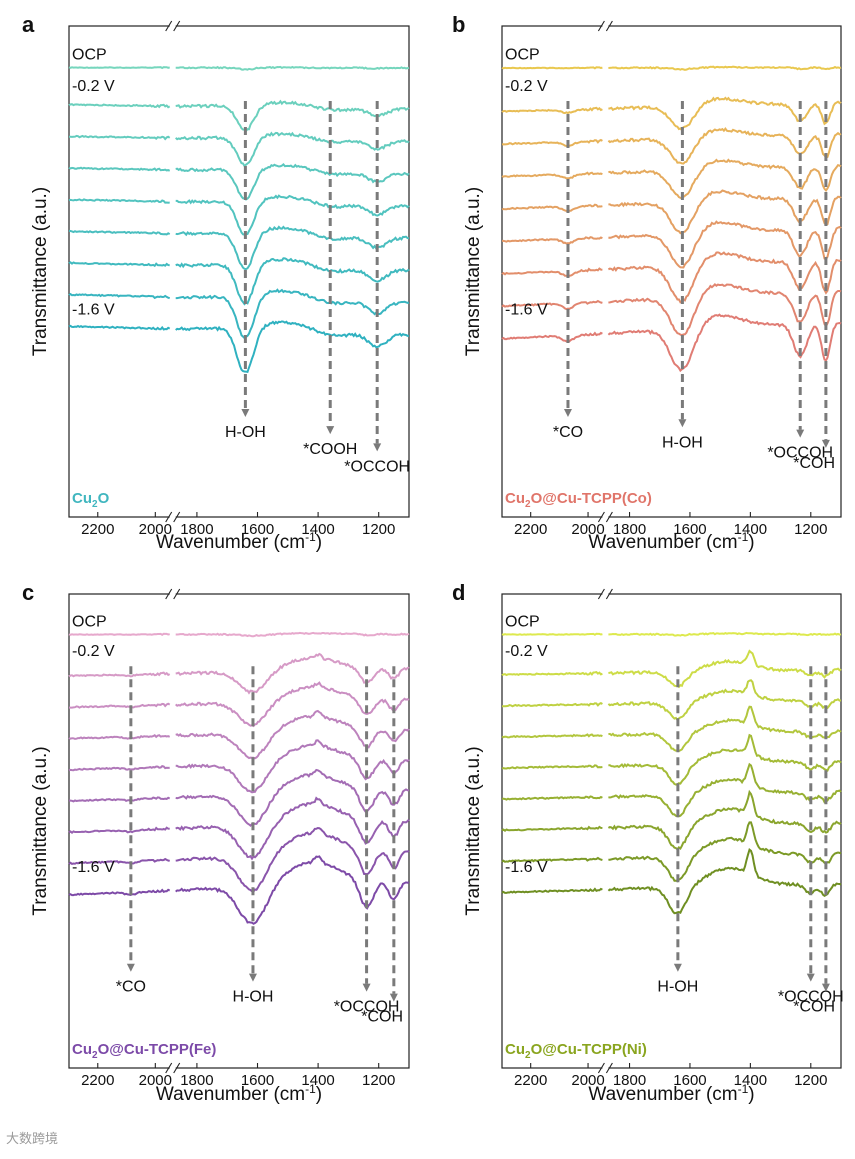  What do you see at coordinates (662, 542) in the screenshot?
I see `x-axis-title-main: Wavenumber (cm` at bounding box center [662, 542].